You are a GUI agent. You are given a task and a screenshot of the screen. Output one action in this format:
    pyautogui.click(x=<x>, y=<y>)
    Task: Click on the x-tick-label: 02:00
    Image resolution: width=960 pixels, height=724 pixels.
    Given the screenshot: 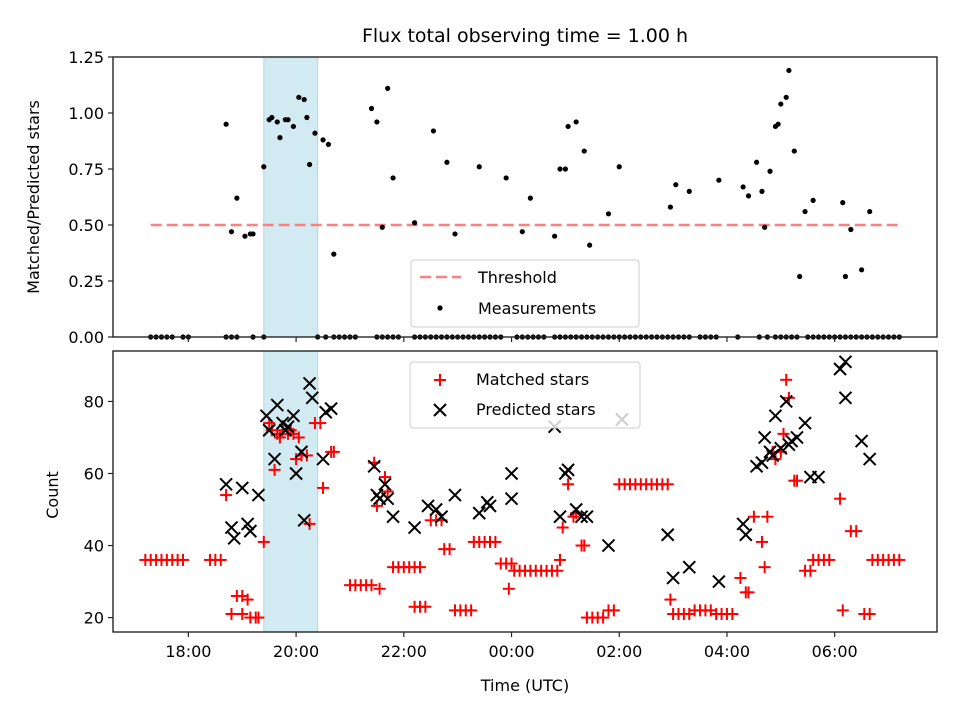 What is the action you would take?
    pyautogui.click(x=619, y=651)
    